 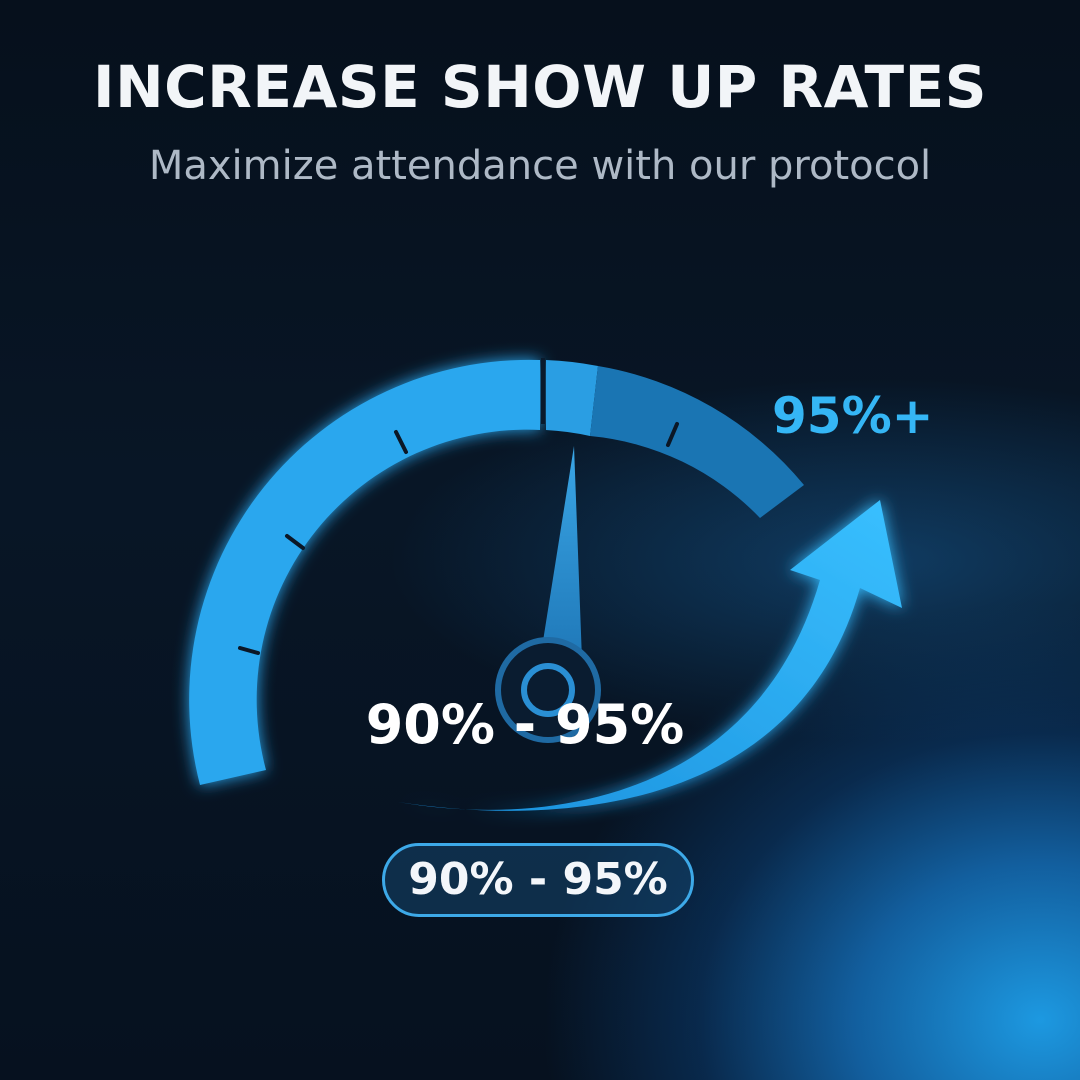 I want to click on gauge-tick-marks, so click(x=458, y=538).